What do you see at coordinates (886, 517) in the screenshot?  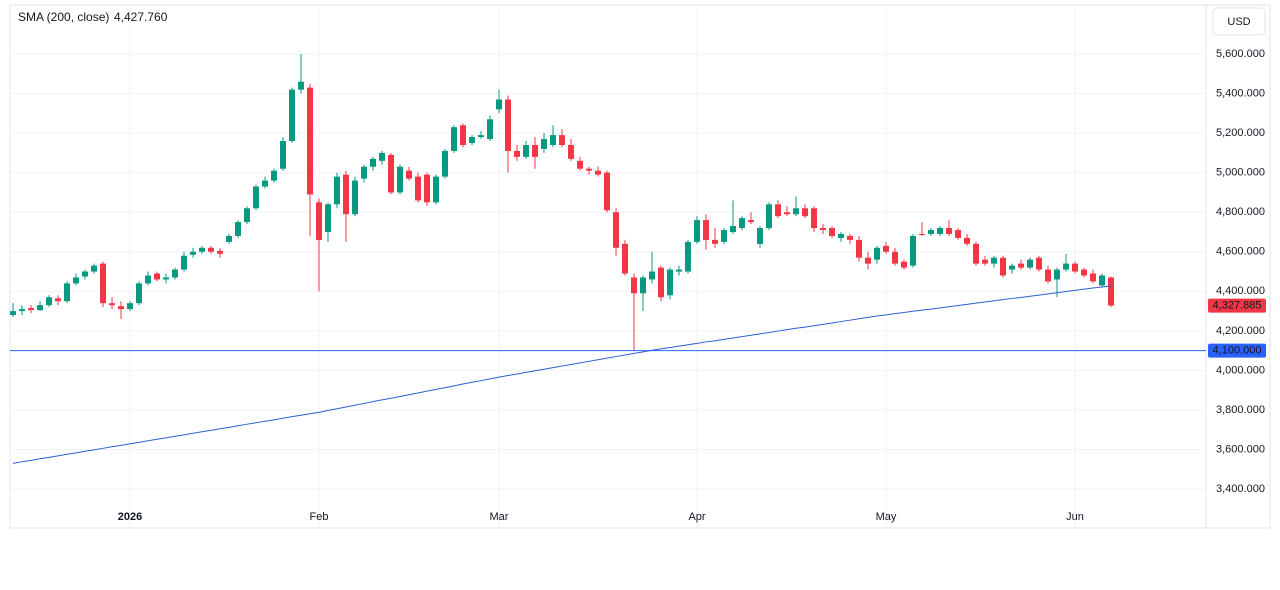 I see `x-tick-label: May` at bounding box center [886, 517].